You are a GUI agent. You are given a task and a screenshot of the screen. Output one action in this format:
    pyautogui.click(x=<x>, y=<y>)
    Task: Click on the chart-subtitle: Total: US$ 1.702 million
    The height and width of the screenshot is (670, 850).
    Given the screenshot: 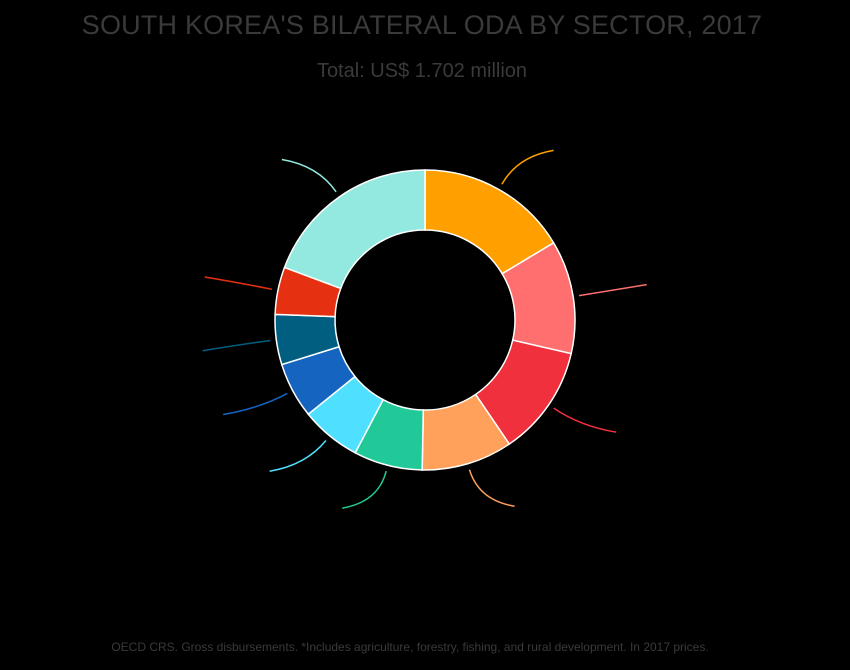 What is the action you would take?
    pyautogui.click(x=422, y=71)
    